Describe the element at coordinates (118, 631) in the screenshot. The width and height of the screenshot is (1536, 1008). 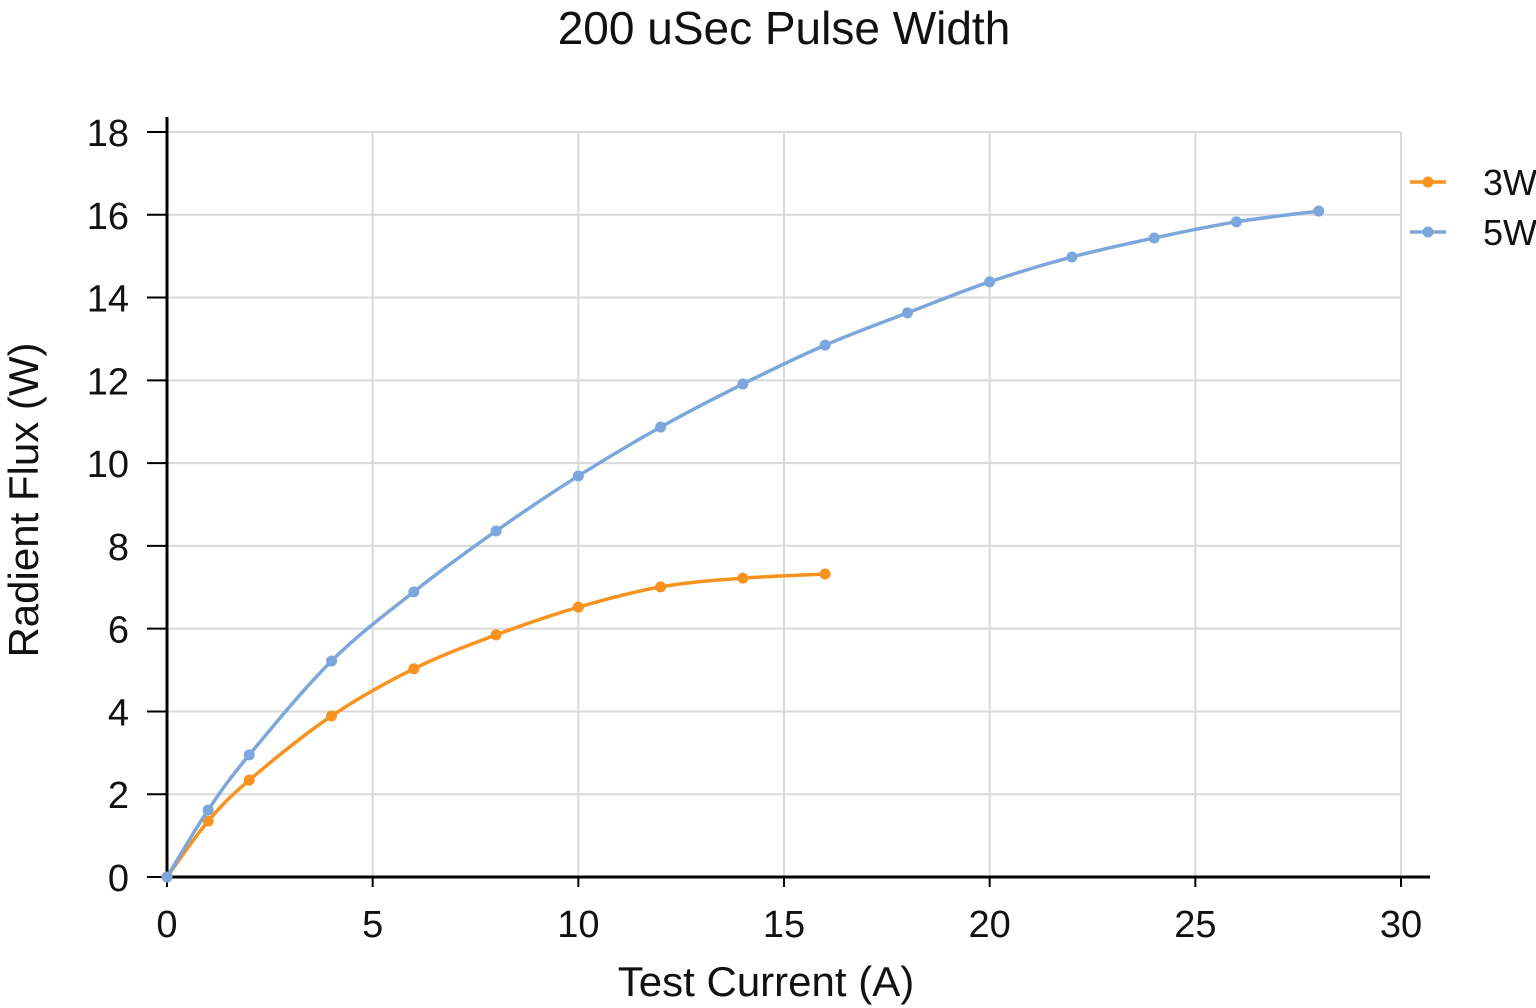
I see `y-tick-label: 6` at that location.